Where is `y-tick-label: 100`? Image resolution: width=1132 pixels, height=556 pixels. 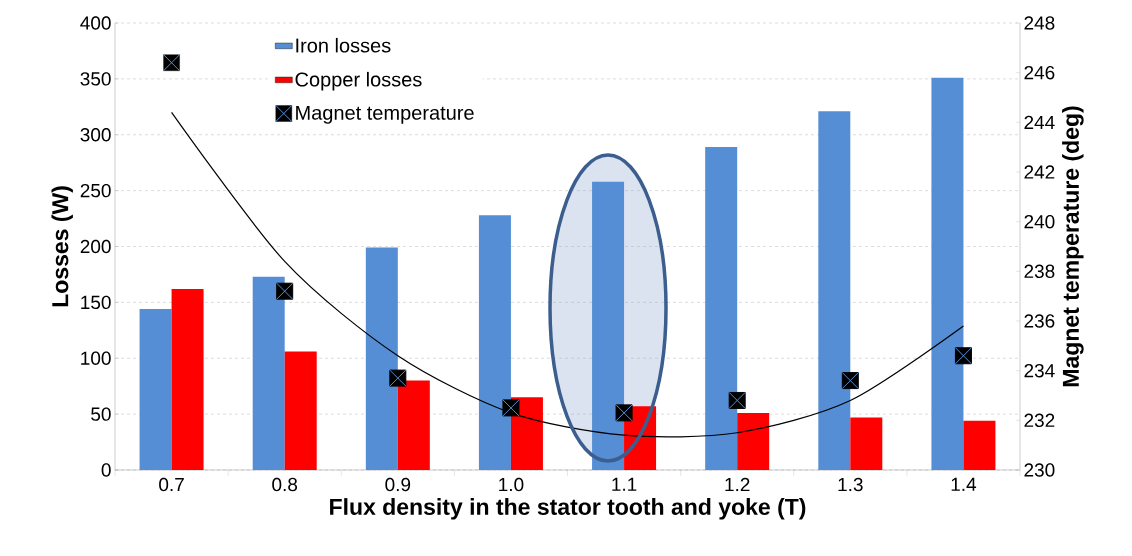 y-tick-label: 100 is located at coordinates (96, 358).